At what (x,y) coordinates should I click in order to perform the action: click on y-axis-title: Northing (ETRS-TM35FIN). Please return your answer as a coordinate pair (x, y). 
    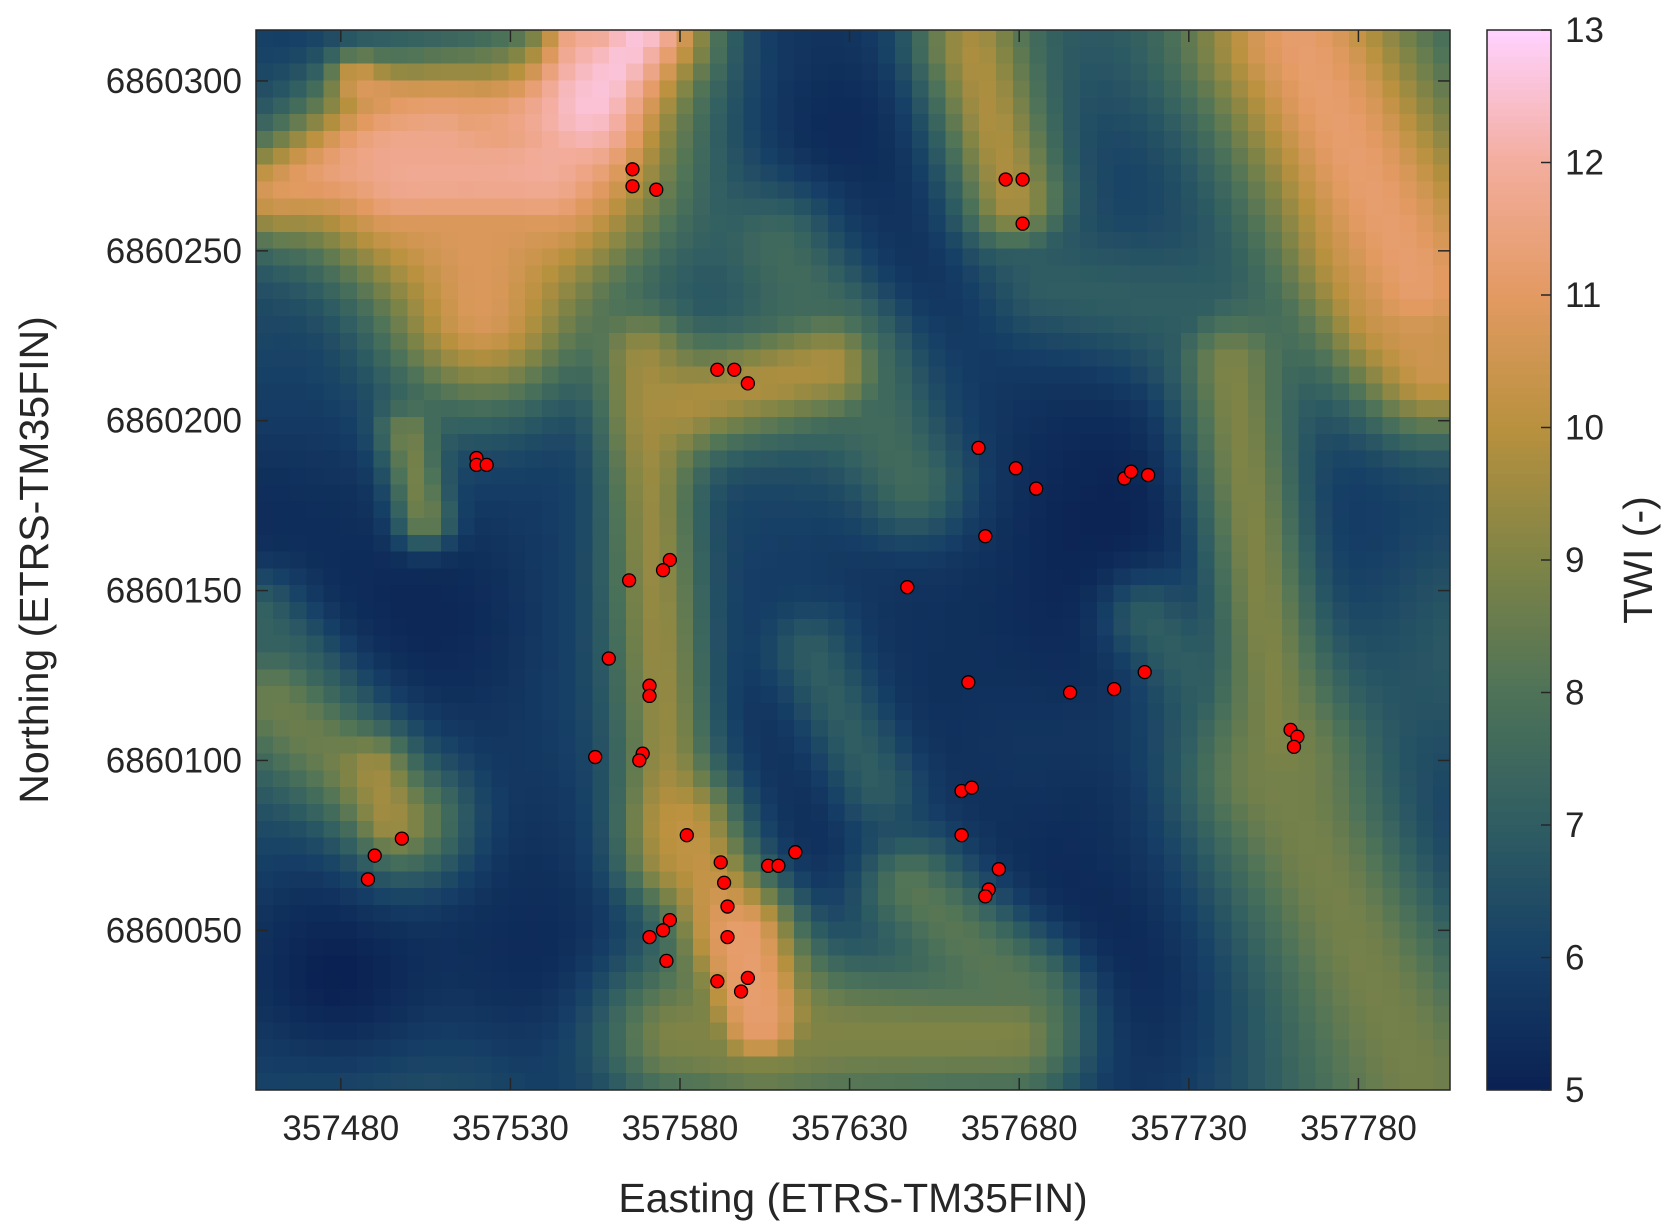
    Looking at the image, I should click on (34, 560).